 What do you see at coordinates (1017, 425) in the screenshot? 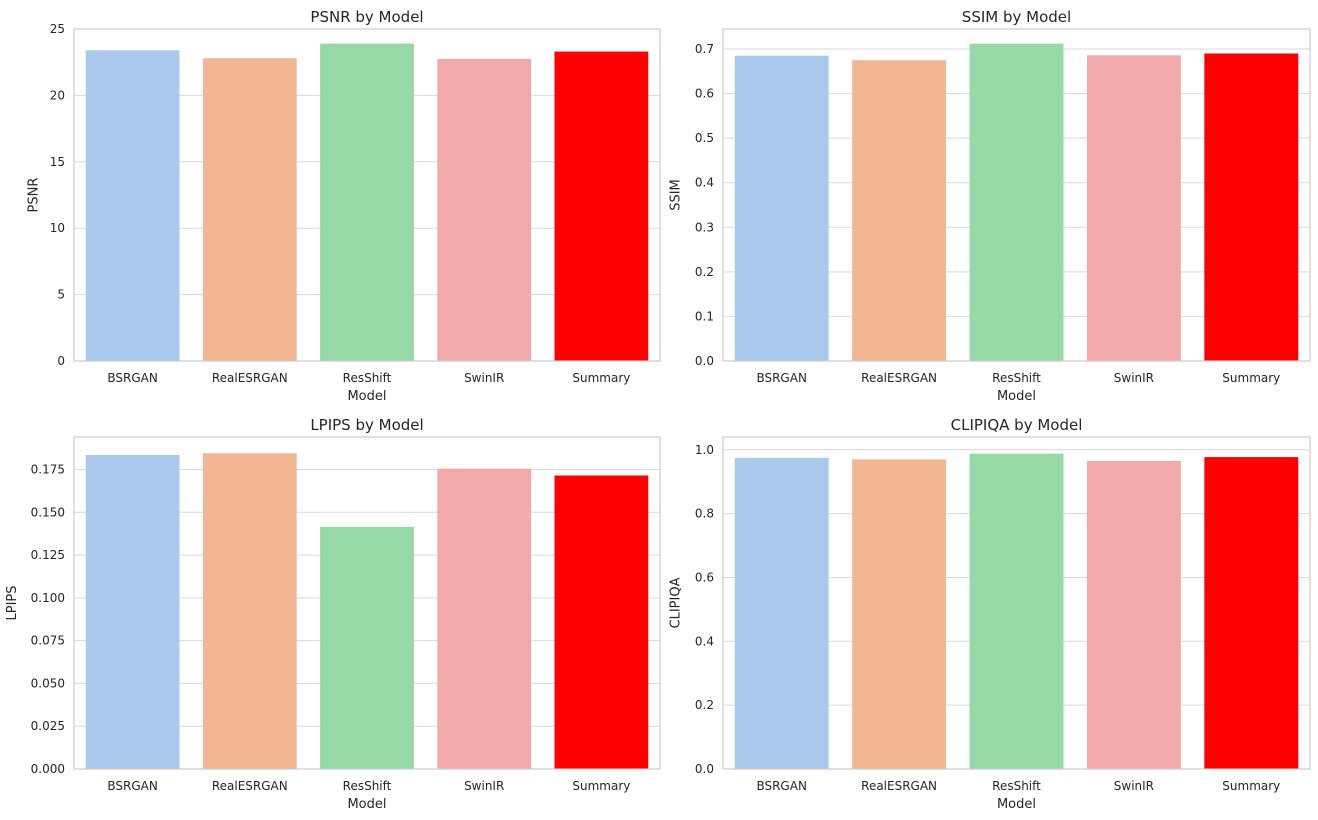
I see `chart-title: CLIPIQA by Model` at bounding box center [1017, 425].